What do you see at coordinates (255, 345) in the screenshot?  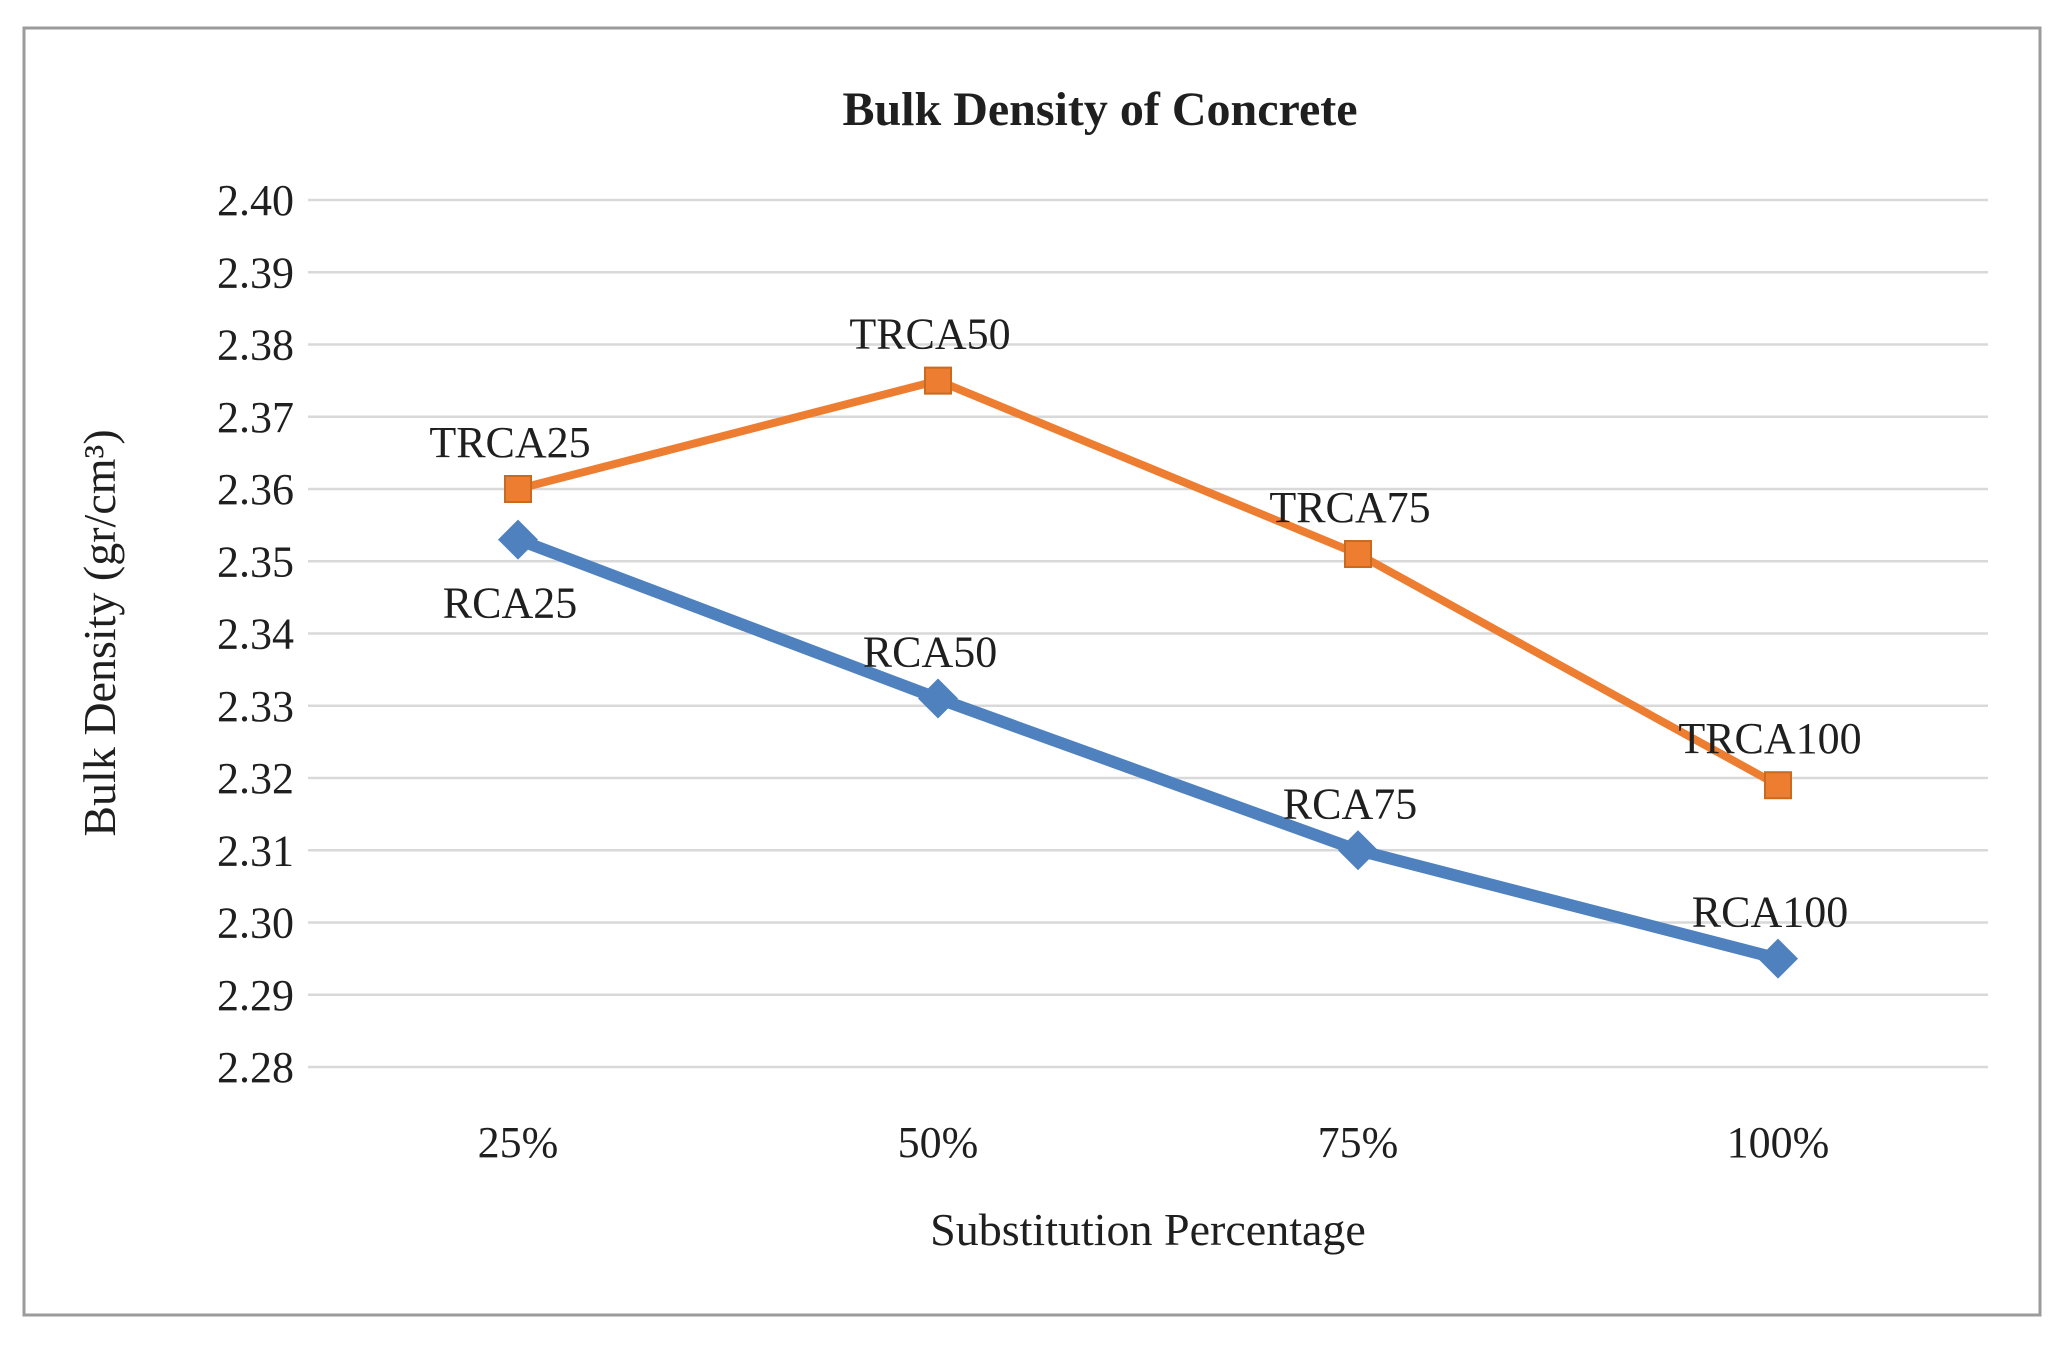 I see `y-tick-label: 2.38` at bounding box center [255, 345].